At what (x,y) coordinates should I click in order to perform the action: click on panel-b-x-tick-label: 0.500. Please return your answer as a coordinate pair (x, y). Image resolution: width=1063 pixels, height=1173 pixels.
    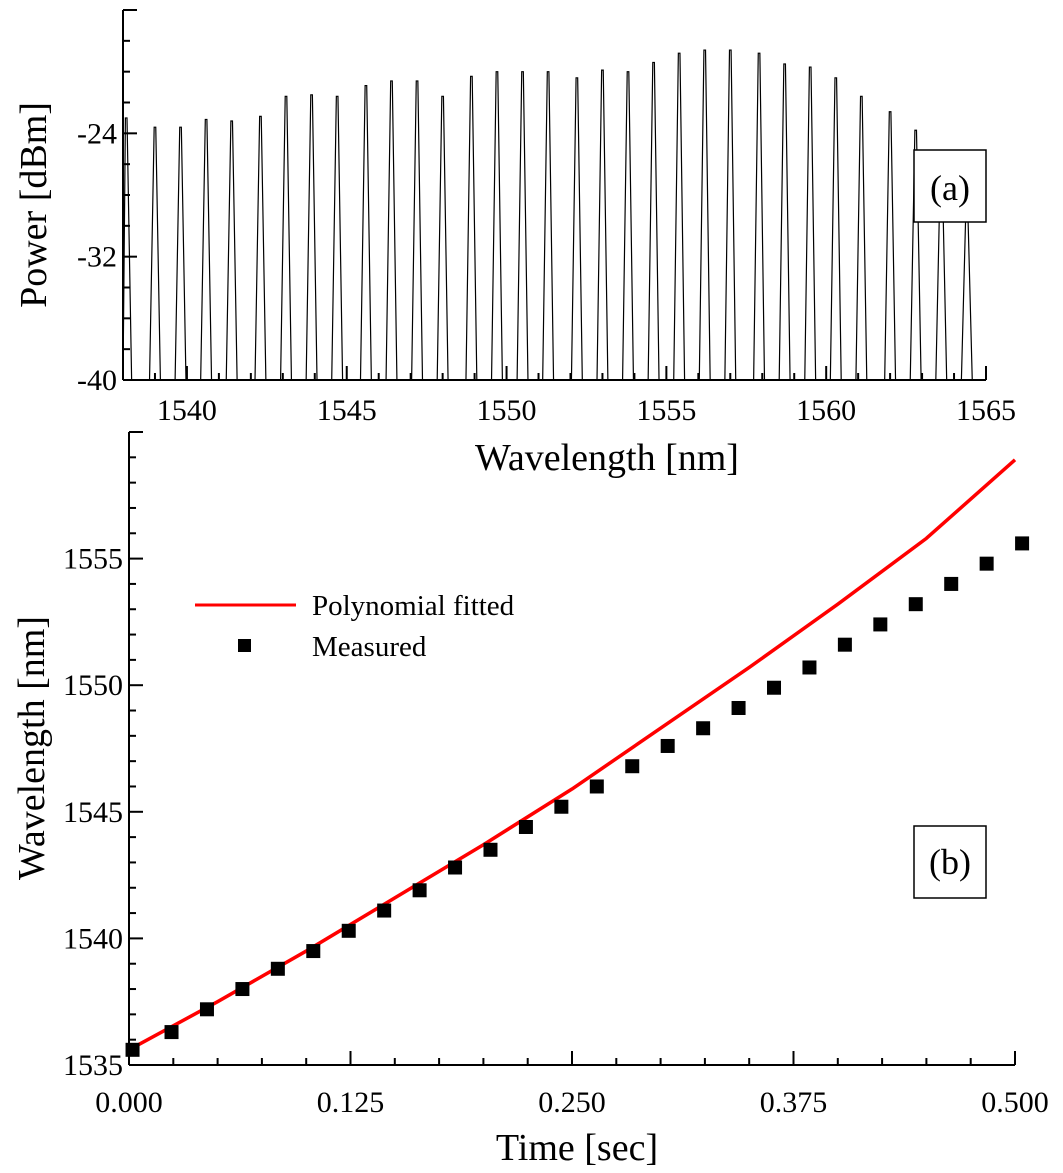
    Looking at the image, I should click on (1015, 1102).